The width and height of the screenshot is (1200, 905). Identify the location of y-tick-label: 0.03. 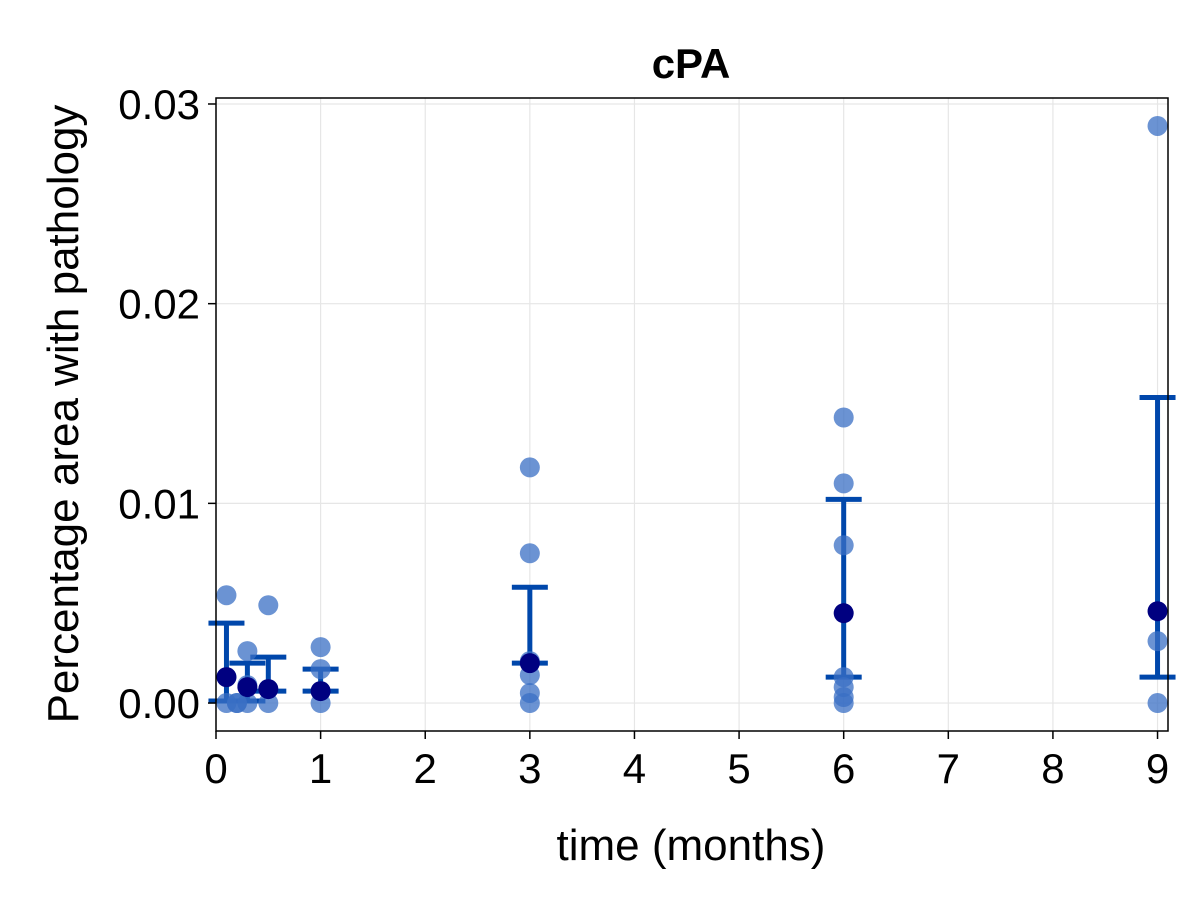
(159, 104).